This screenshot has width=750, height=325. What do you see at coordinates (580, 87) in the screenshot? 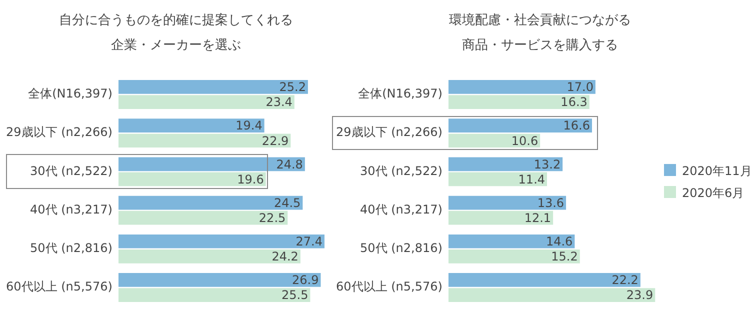
I see `data-label: 17.0` at bounding box center [580, 87].